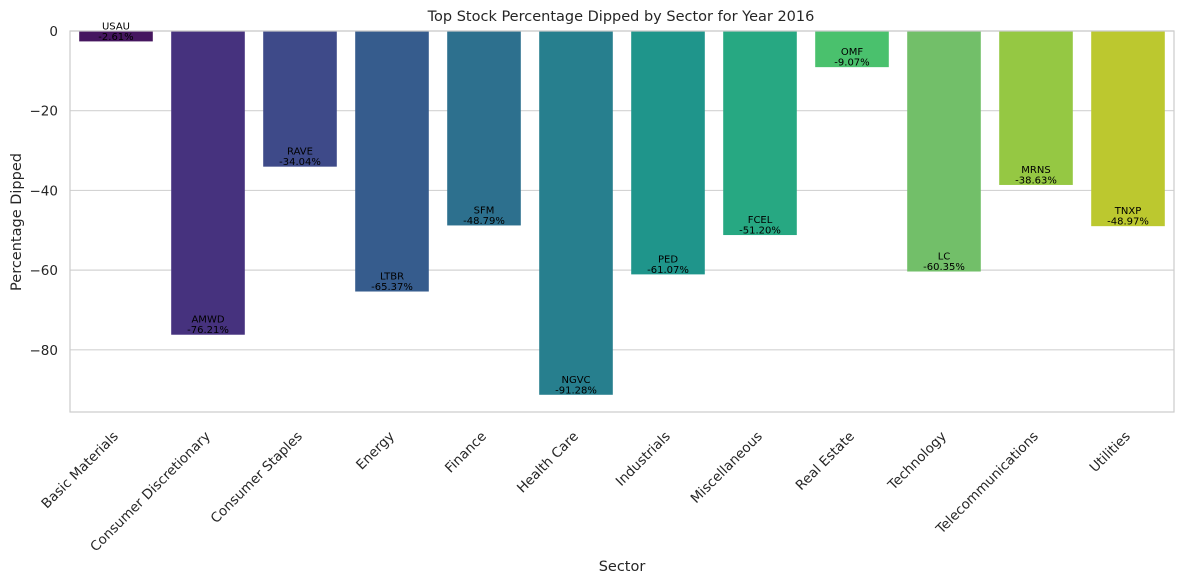 This screenshot has width=1183, height=584. What do you see at coordinates (668, 270) in the screenshot?
I see `bar-value-label: -61.07%` at bounding box center [668, 270].